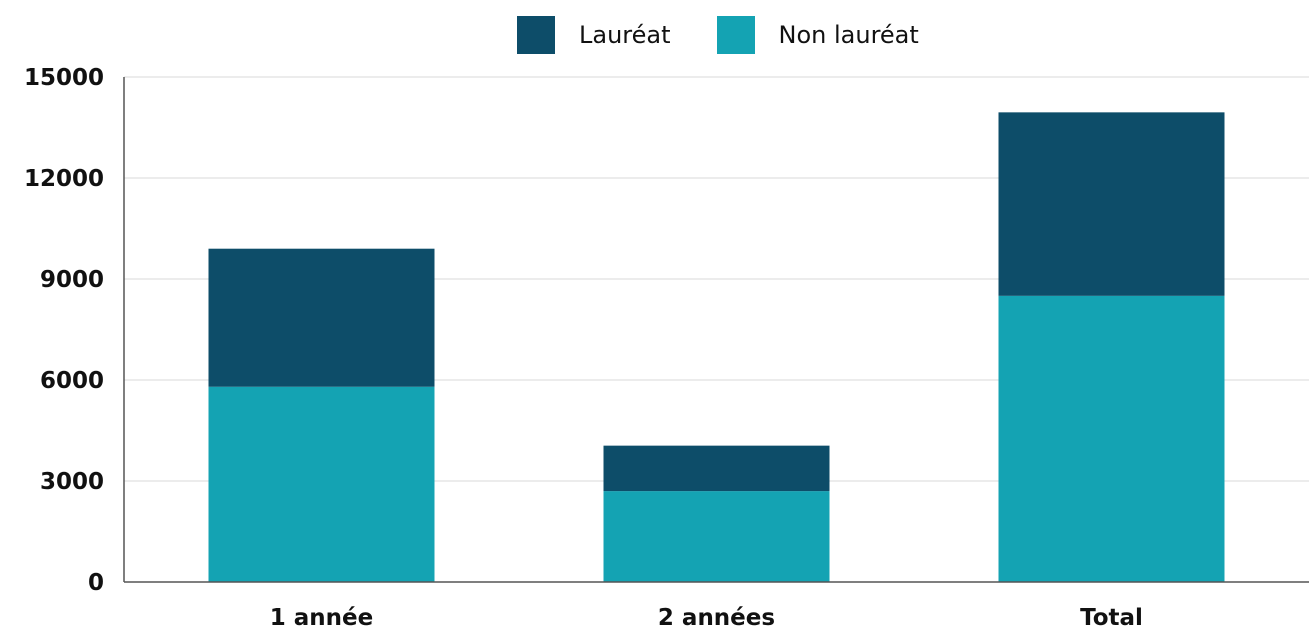  I want to click on legend-label-laureat: Lauréat, so click(625, 35).